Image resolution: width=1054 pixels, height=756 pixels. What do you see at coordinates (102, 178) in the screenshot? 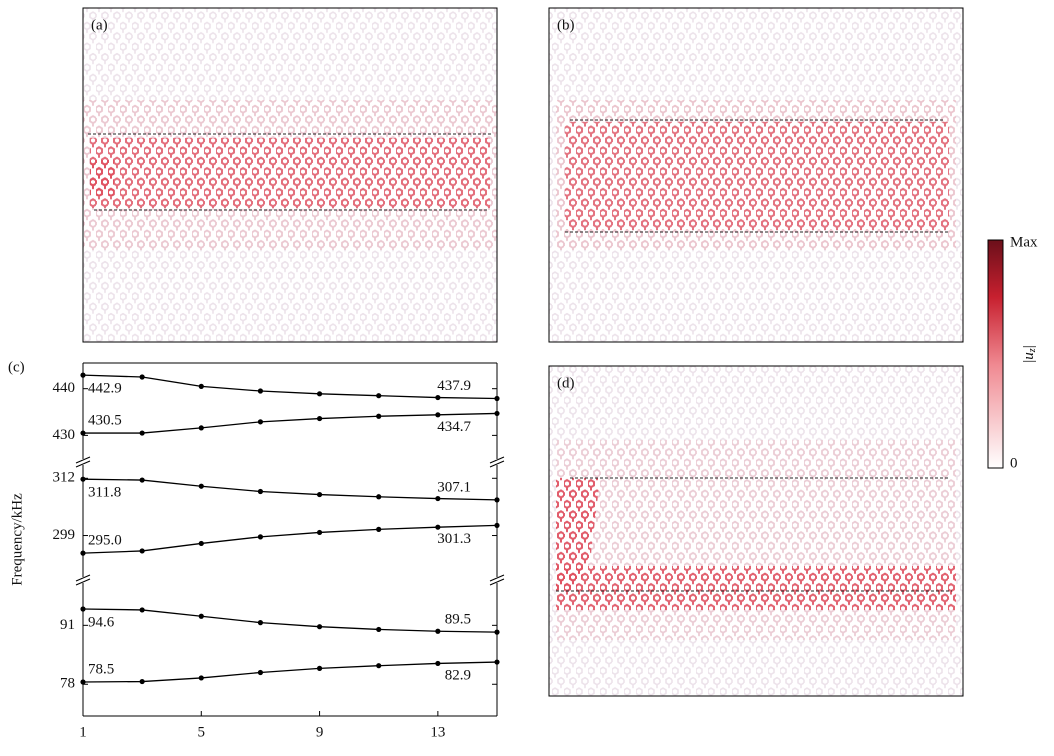
I see `lattice-hot` at bounding box center [102, 178].